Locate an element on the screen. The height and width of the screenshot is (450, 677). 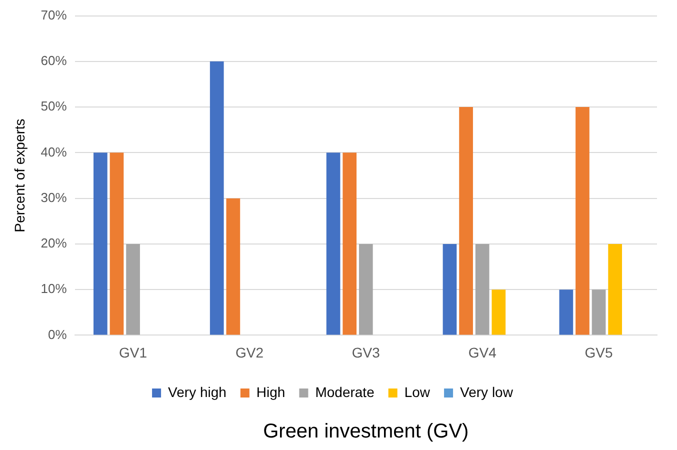
legend-label: Moderate is located at coordinates (345, 392).